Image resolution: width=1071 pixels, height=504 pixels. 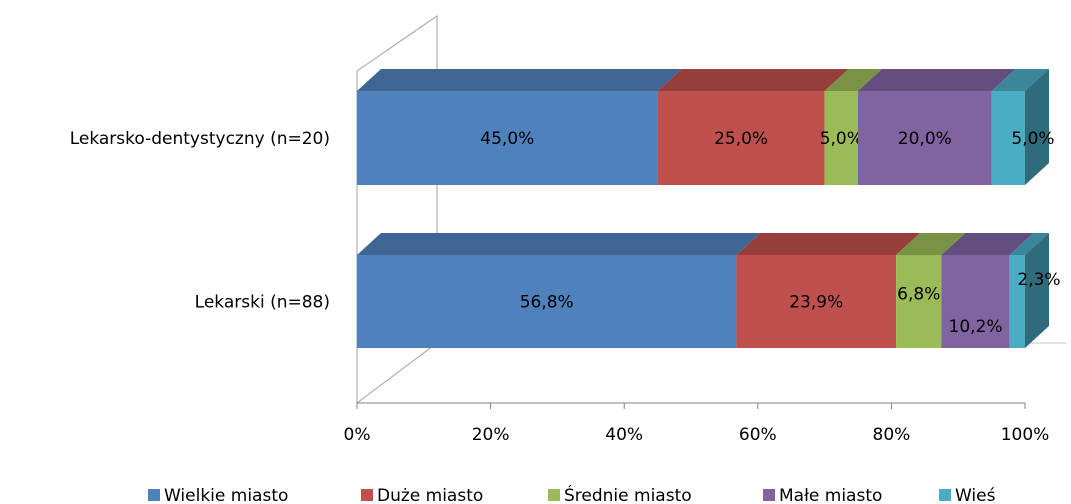 What do you see at coordinates (491, 435) in the screenshot?
I see `x-tick-label: 20%` at bounding box center [491, 435].